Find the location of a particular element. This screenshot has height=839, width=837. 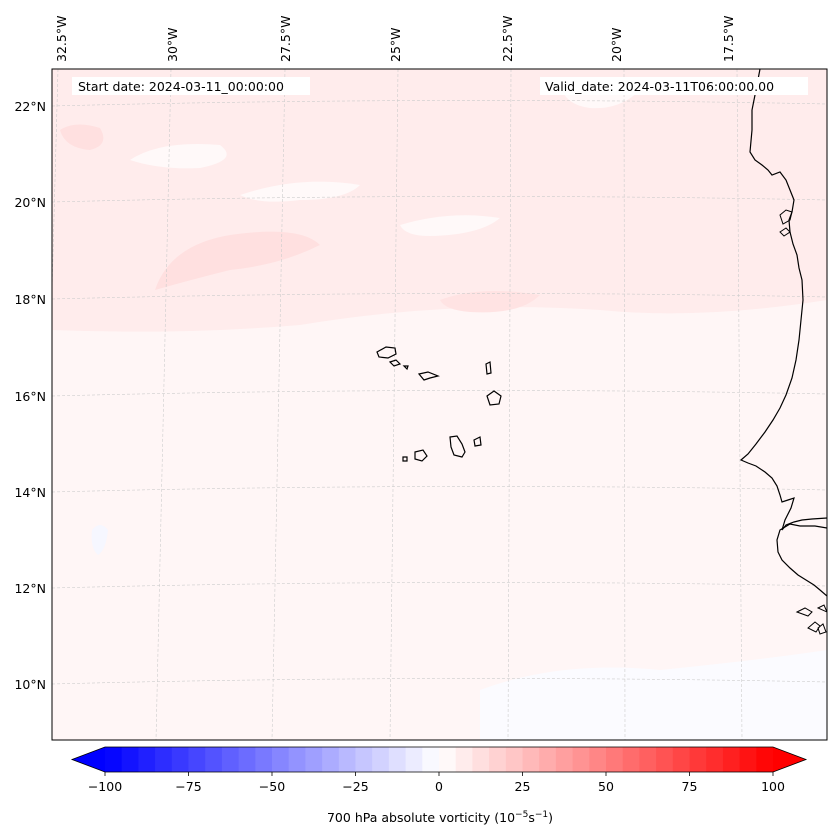

colorbar-cells is located at coordinates (439, 759).